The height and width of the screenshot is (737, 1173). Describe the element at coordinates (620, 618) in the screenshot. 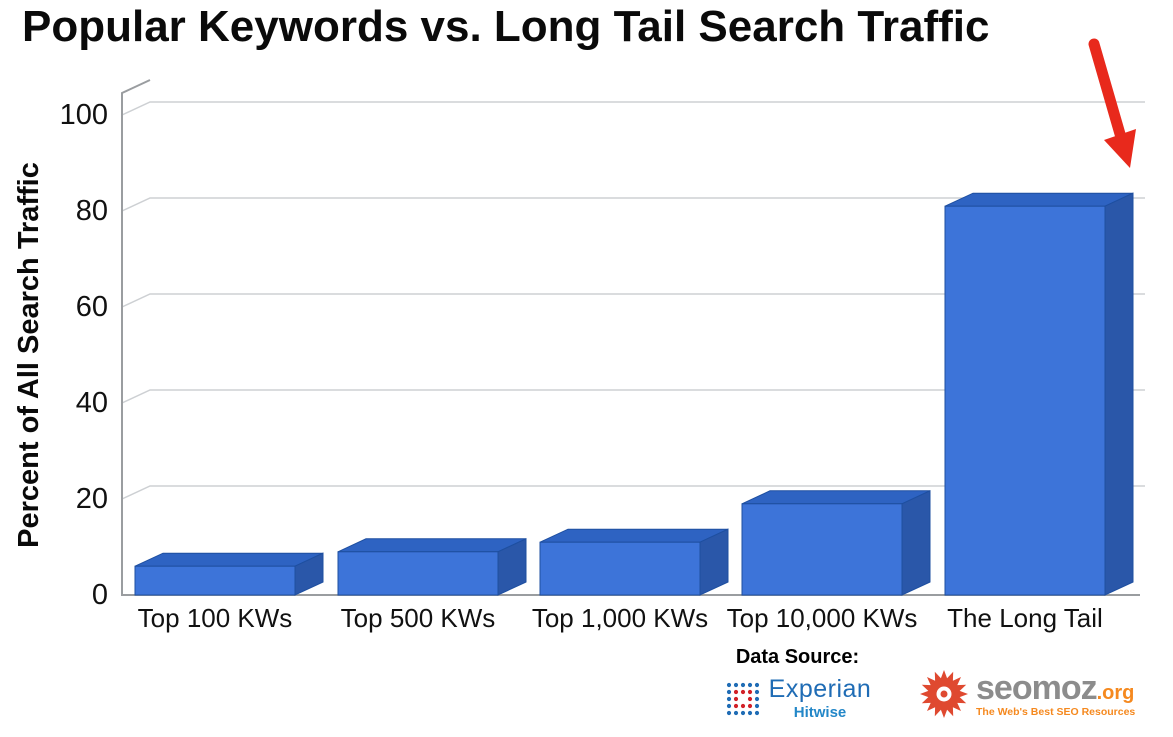

I see `x-category-top-1000-kws: Top 1,000 KWs` at that location.